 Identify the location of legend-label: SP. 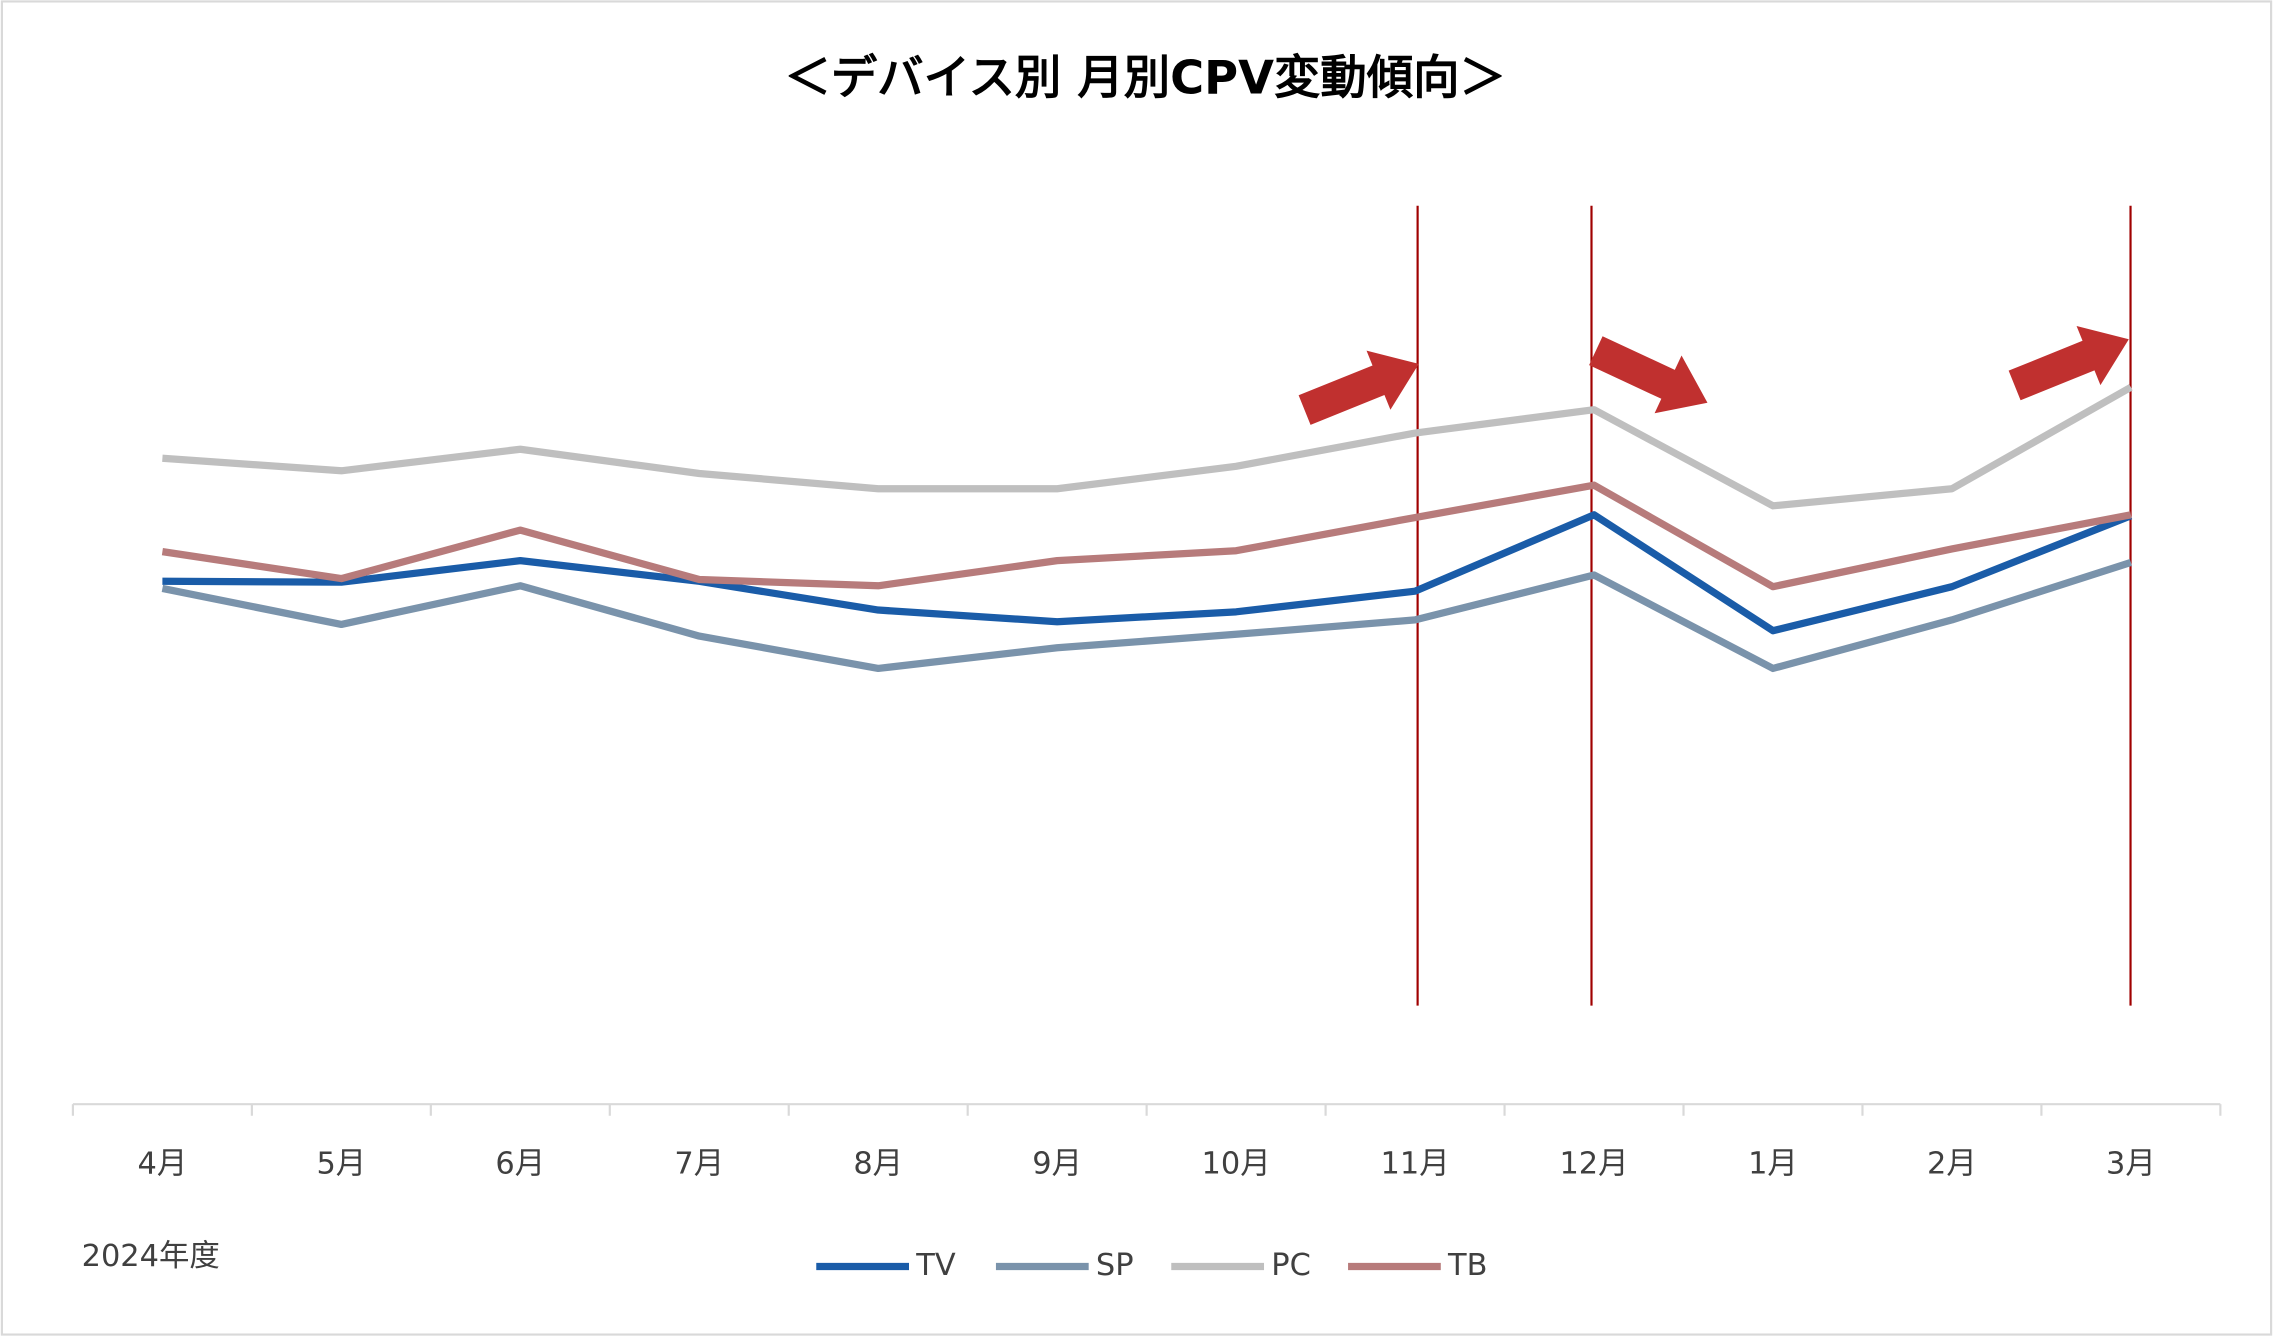
(1115, 1265).